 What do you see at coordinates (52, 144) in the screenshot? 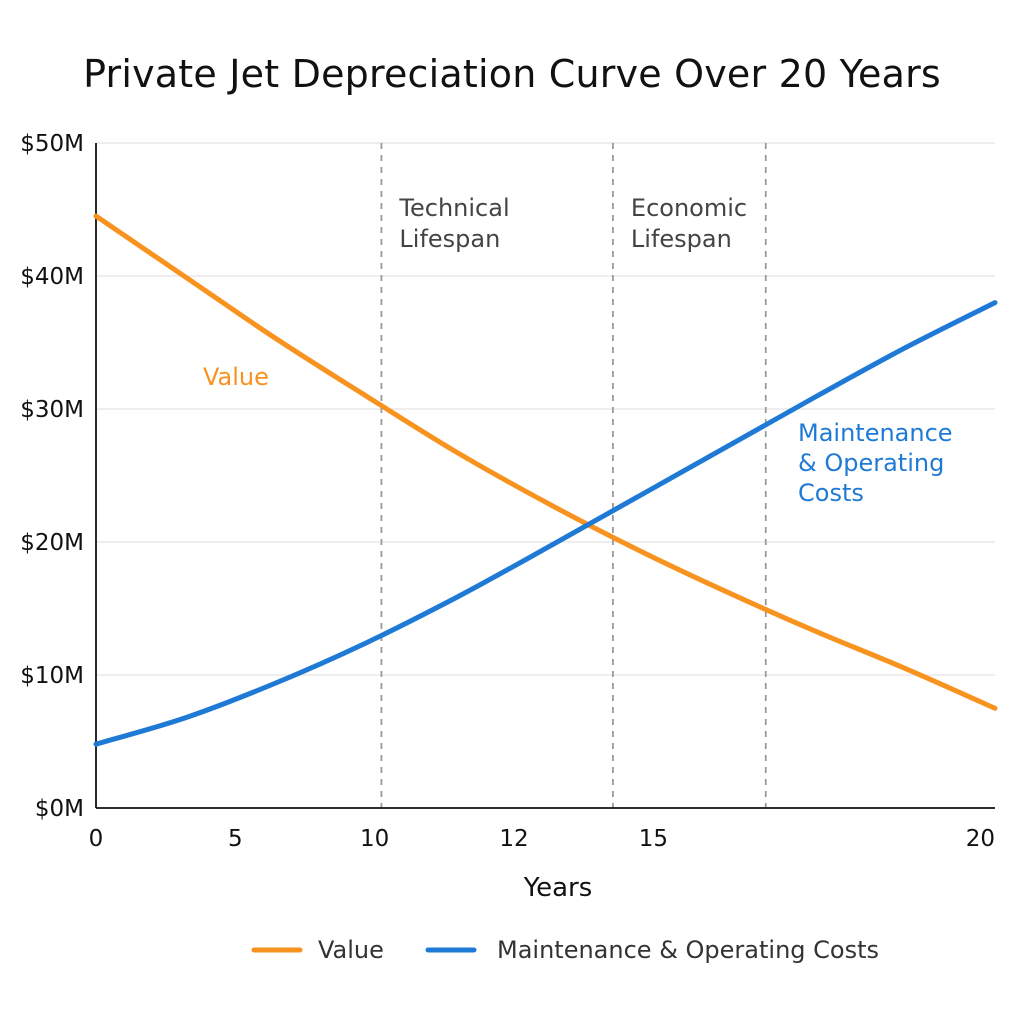
I see `y-tick-label: $50M` at bounding box center [52, 144].